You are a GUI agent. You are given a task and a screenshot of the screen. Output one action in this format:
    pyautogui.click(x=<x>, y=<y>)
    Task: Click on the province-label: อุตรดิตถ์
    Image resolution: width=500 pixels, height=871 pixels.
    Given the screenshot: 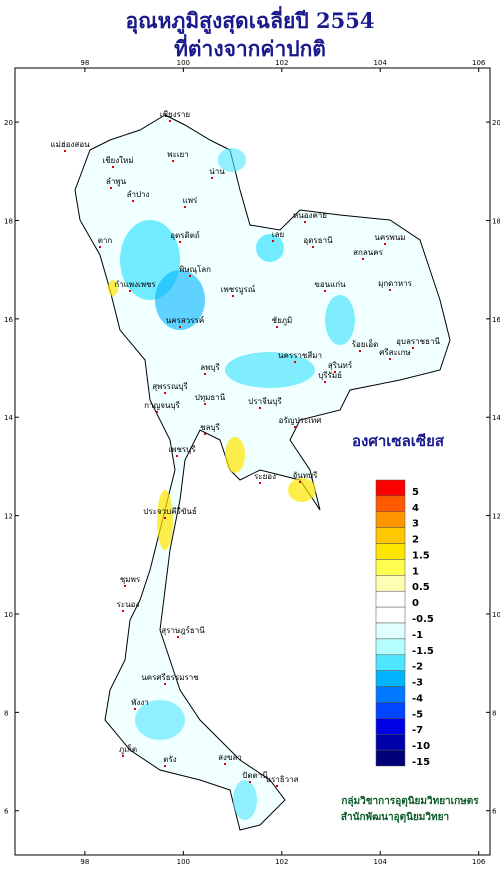 What is the action you would take?
    pyautogui.click(x=185, y=235)
    